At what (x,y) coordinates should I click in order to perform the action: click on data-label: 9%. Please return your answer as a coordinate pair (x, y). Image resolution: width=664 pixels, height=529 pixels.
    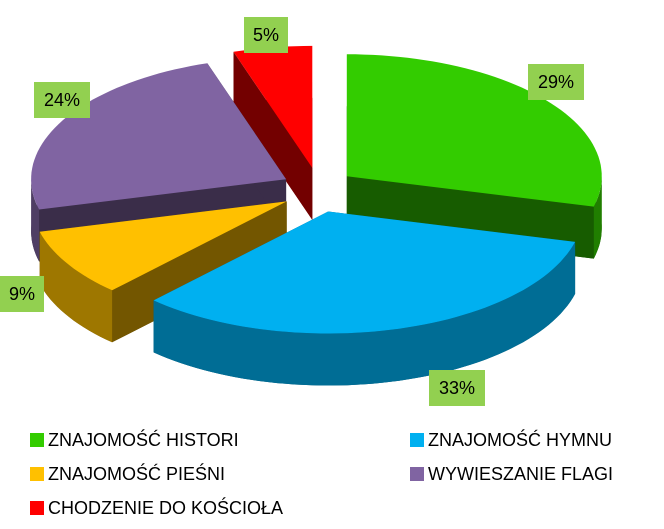
    Looking at the image, I should click on (22, 294).